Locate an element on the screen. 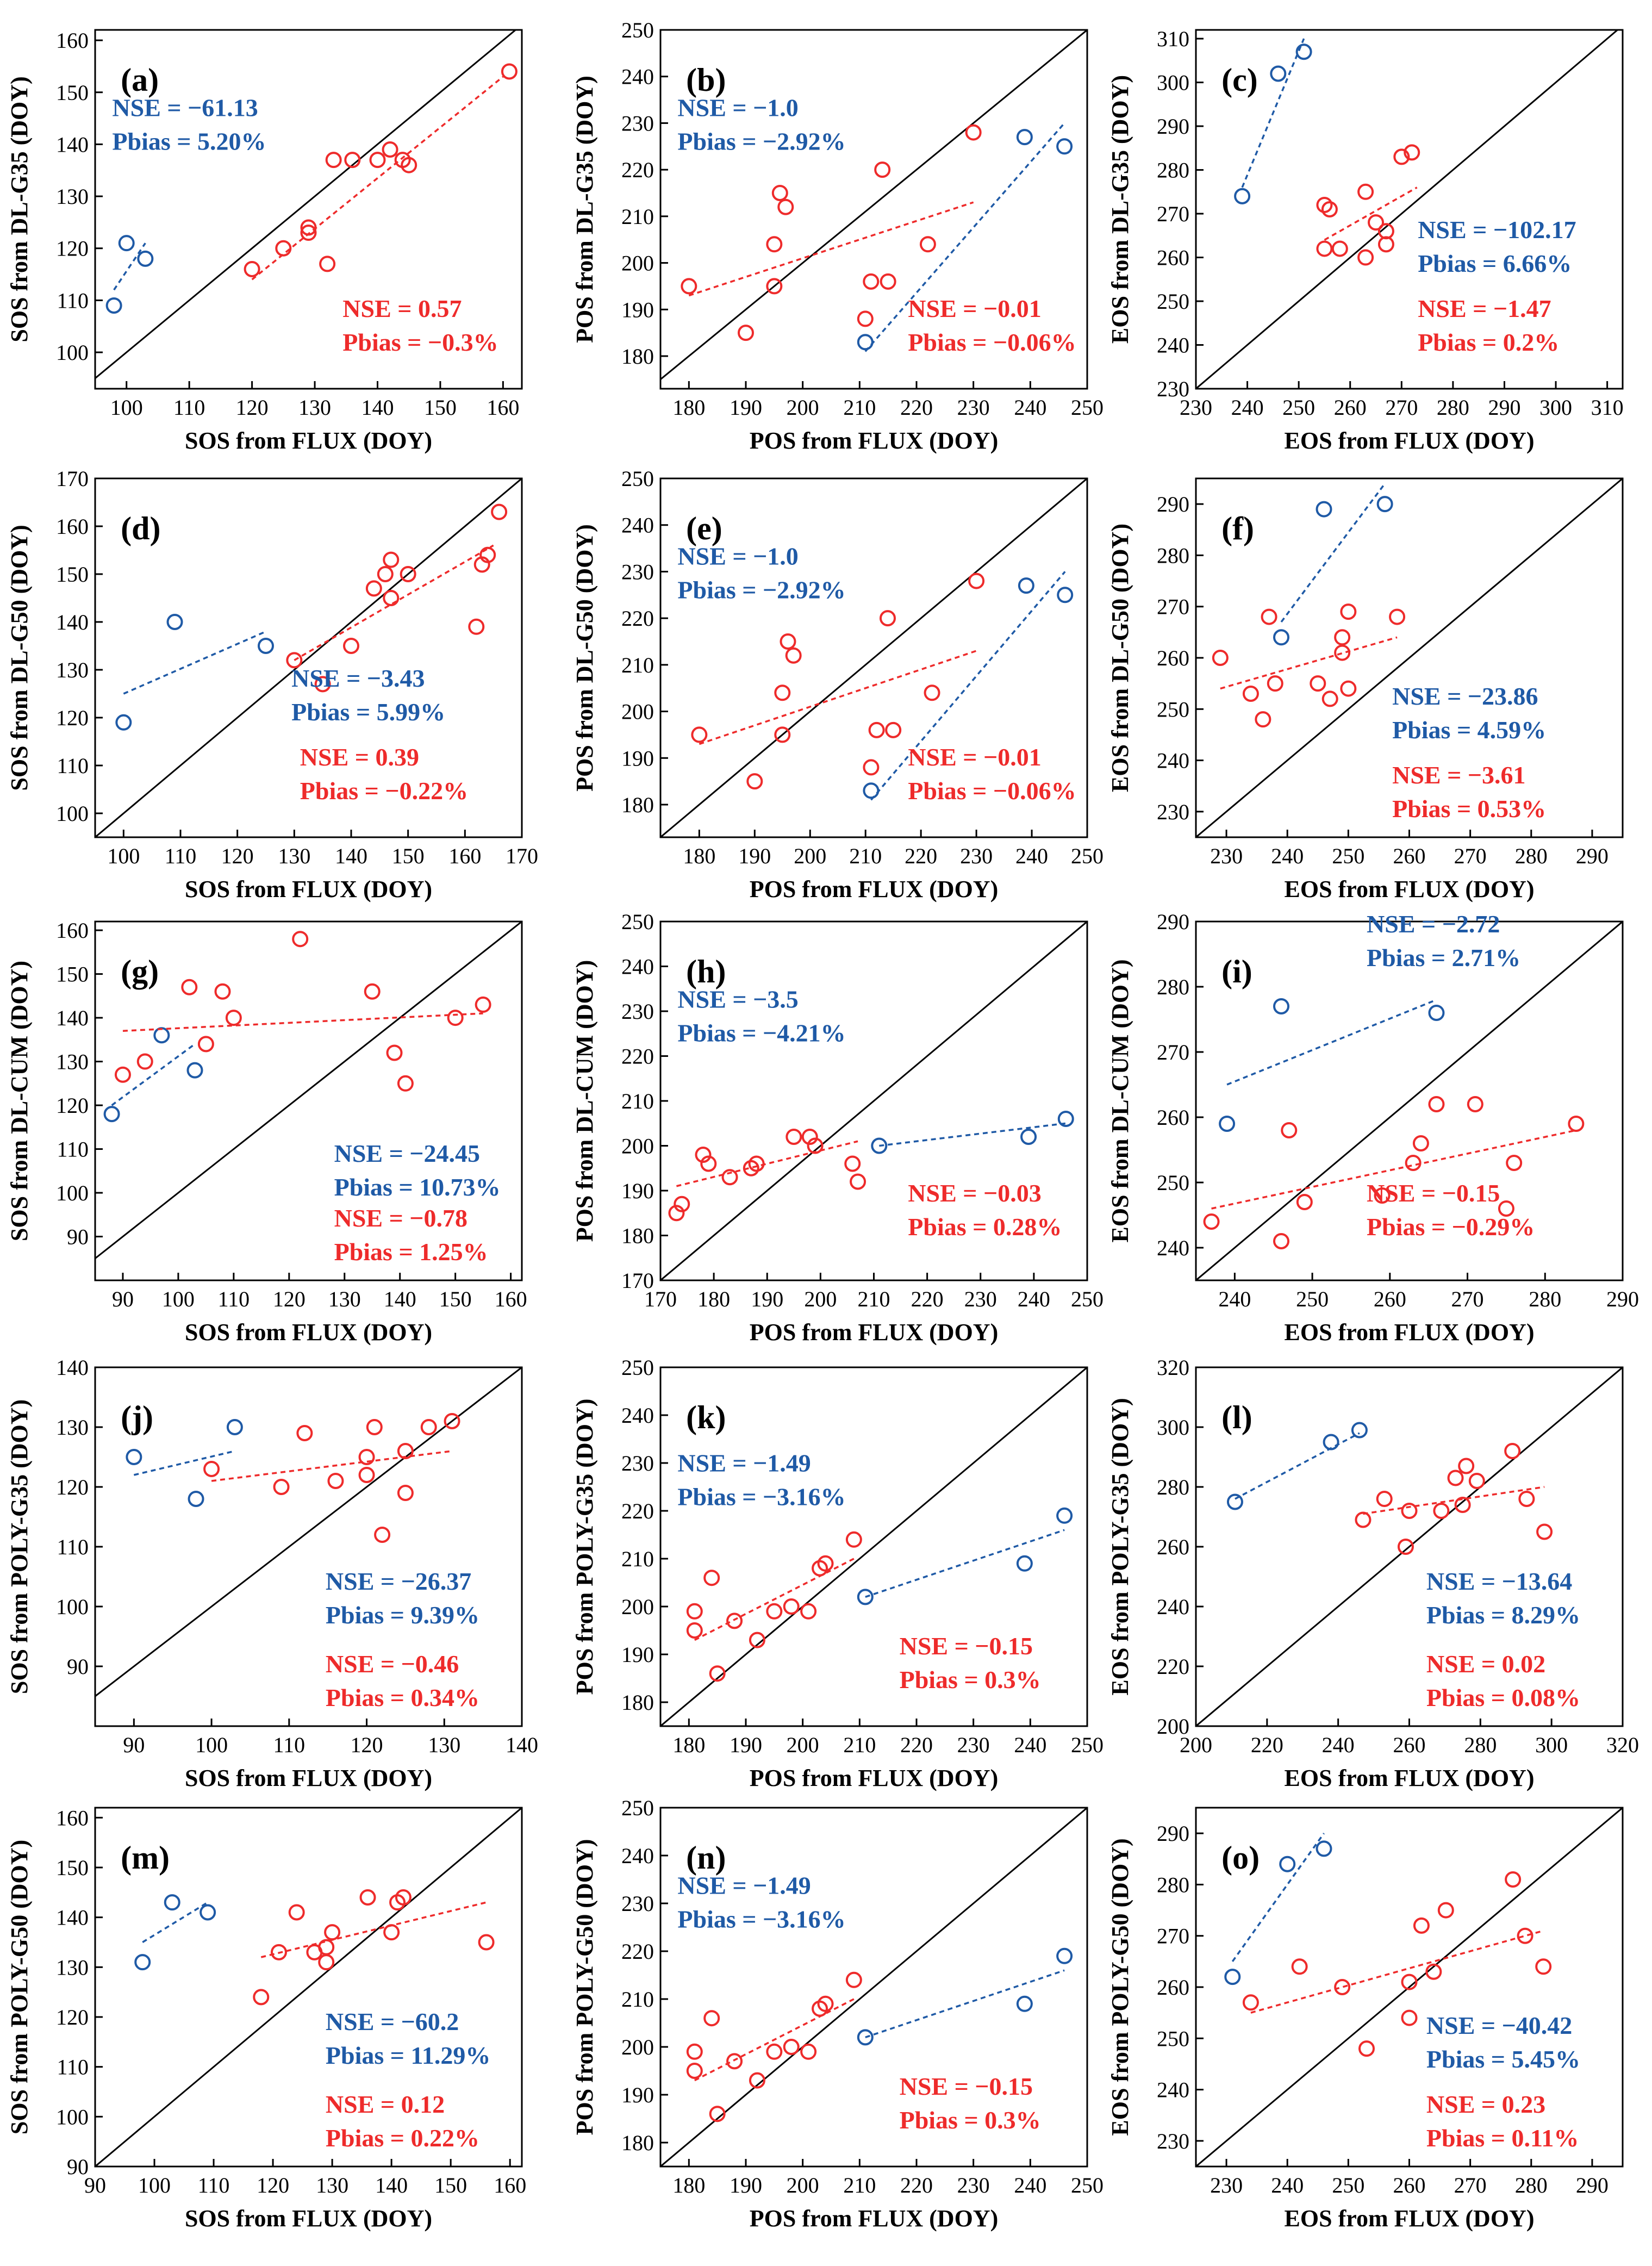 The width and height of the screenshot is (1652, 2266). blue-nse-label: NSE = −40.42 is located at coordinates (1499, 2025).